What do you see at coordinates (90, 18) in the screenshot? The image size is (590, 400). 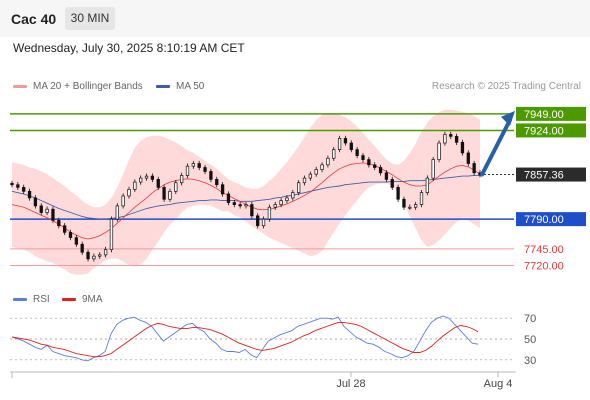 I see `timeframe-button: 30 MIN` at bounding box center [90, 18].